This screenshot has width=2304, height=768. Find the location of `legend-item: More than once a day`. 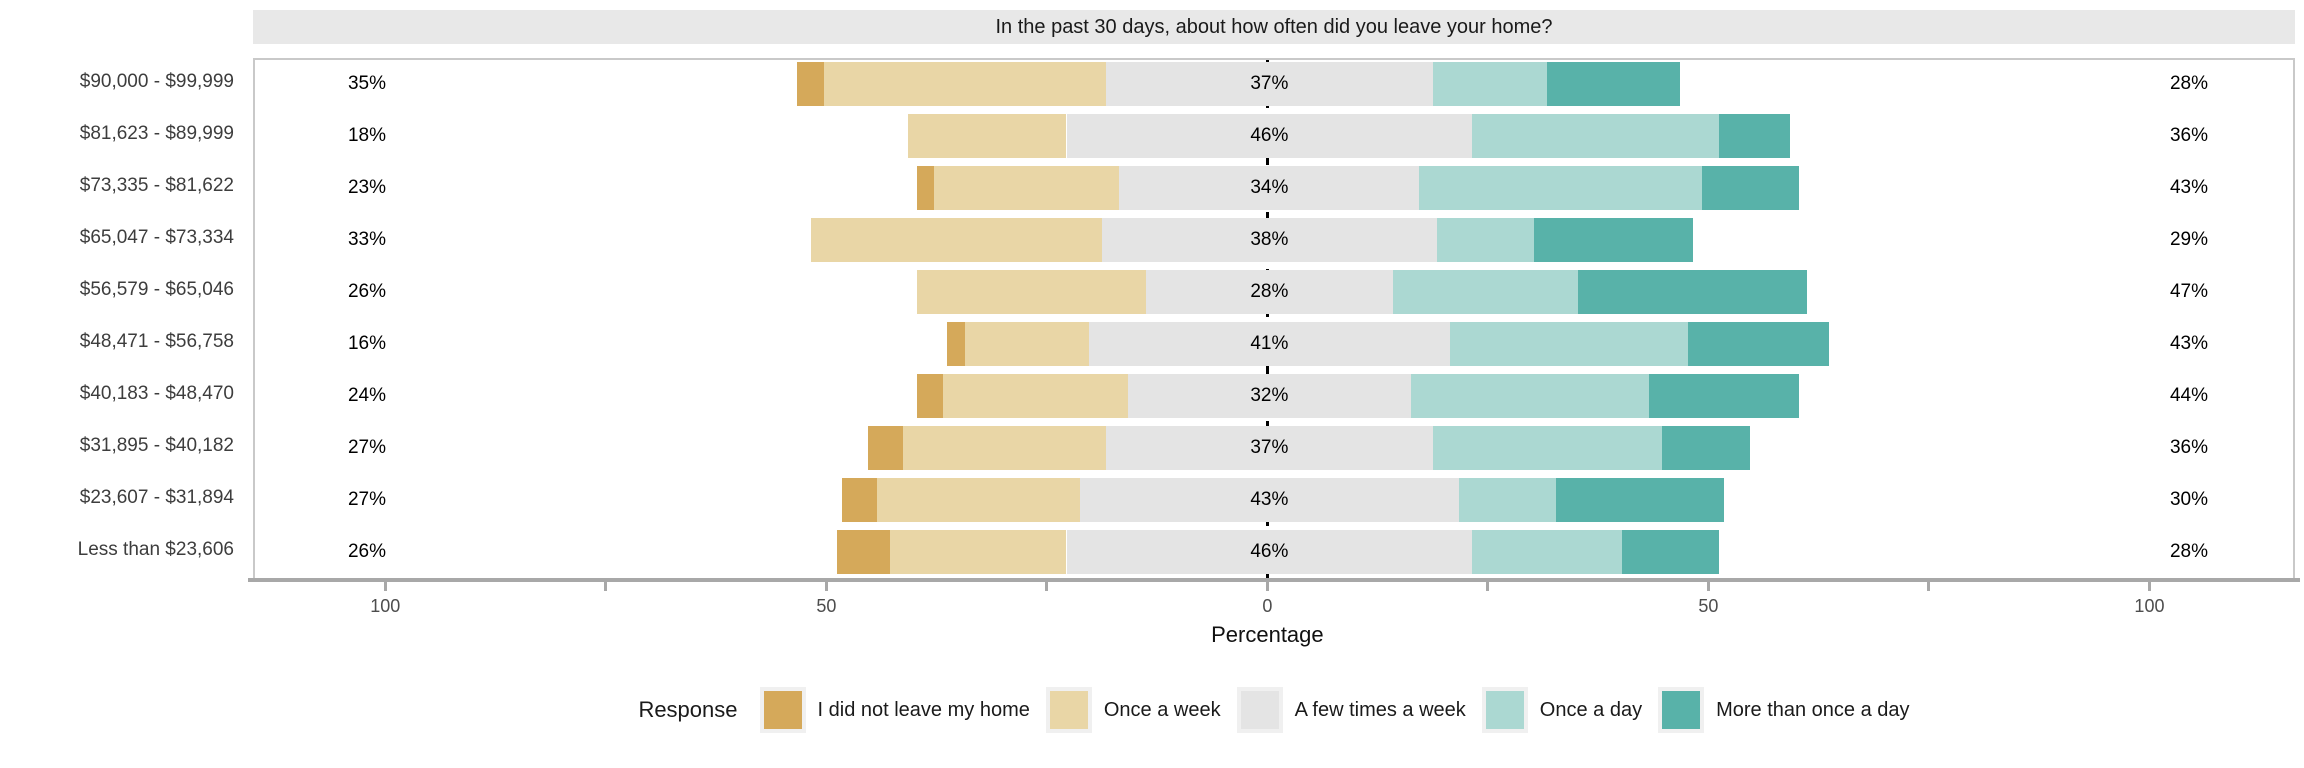

legend-item: More than once a day is located at coordinates (1784, 710).